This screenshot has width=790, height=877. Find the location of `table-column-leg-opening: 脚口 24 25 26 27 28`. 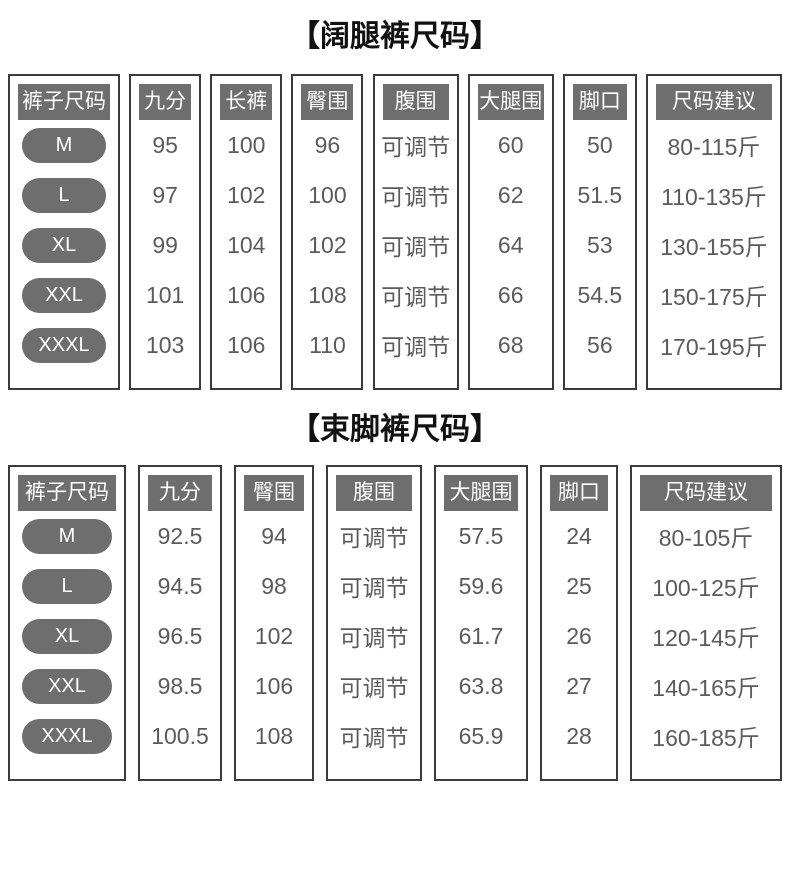

table-column-leg-opening: 脚口 24 25 26 27 28 is located at coordinates (579, 623).